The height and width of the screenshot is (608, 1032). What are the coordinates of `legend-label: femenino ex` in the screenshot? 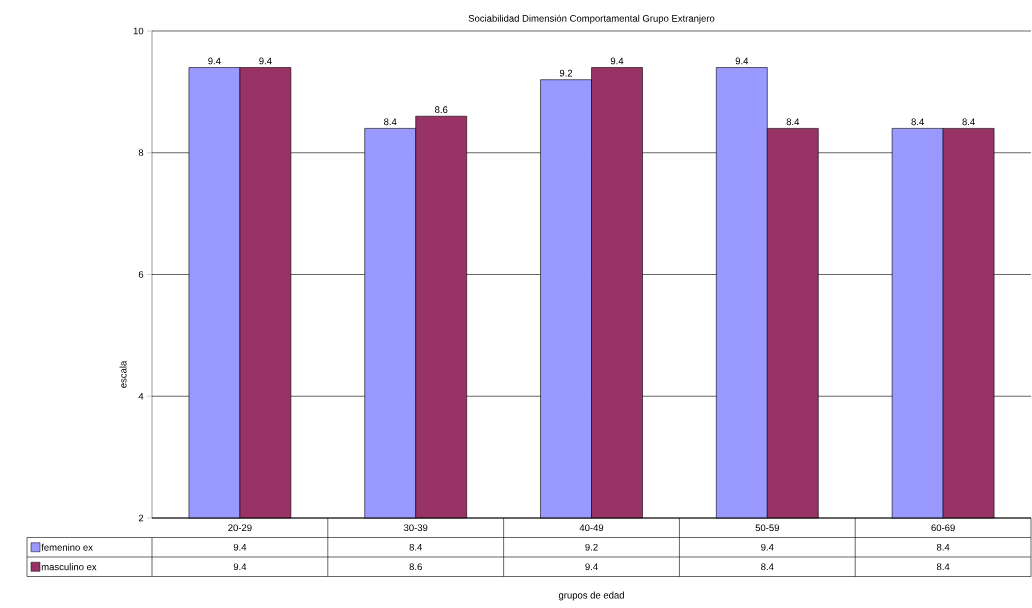 It's located at (67, 547).